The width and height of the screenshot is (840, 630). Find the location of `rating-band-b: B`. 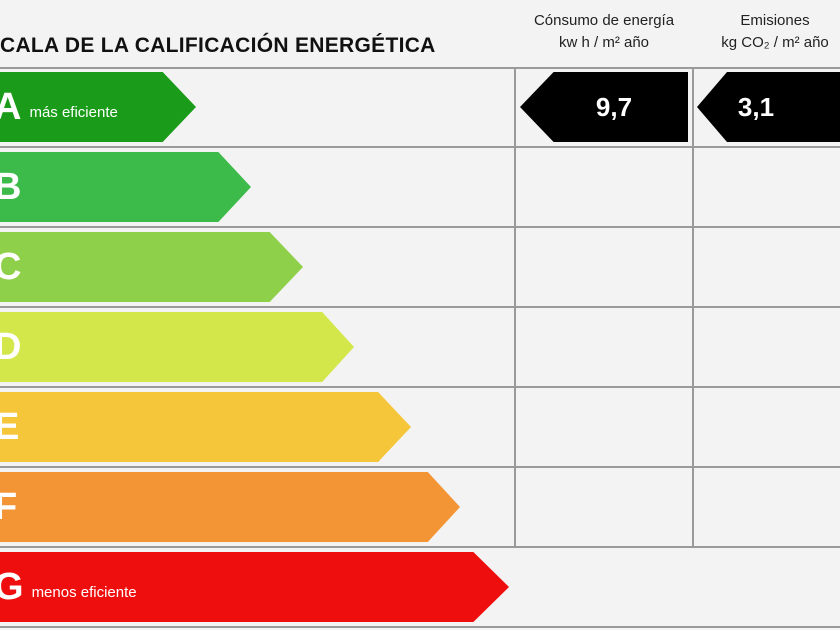

rating-band-b: B is located at coordinates (125, 187).